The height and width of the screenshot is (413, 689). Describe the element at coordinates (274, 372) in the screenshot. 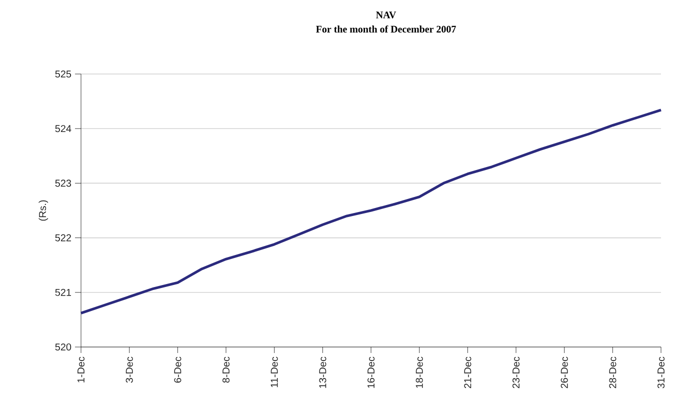

I see `x-tick-label: 11-Dec` at that location.